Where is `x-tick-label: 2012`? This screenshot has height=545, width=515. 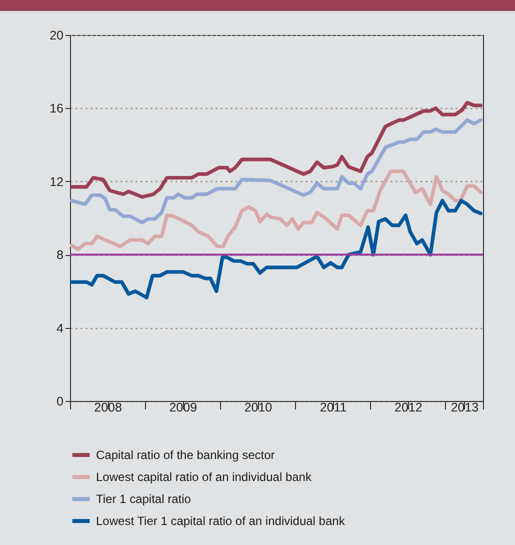 x-tick-label: 2012 is located at coordinates (408, 407).